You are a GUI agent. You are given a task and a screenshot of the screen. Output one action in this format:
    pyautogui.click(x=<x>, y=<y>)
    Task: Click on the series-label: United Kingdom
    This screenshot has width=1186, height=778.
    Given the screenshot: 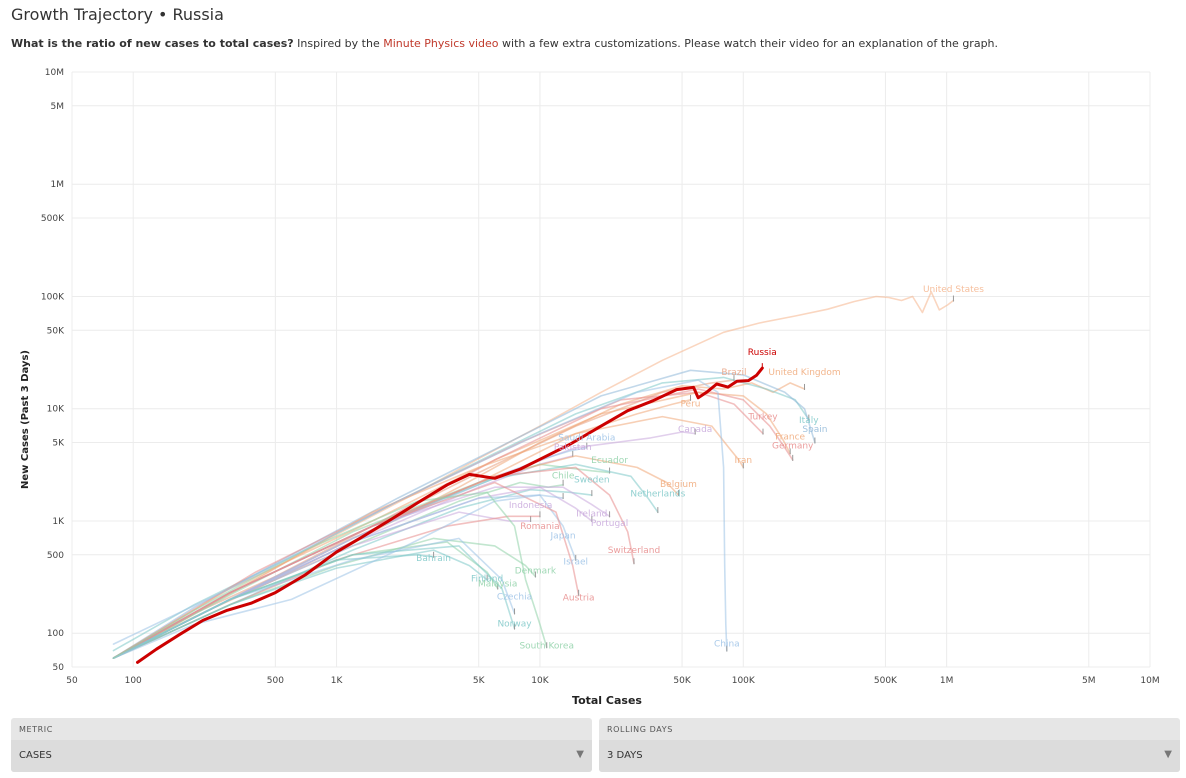 What is the action you would take?
    pyautogui.click(x=804, y=373)
    